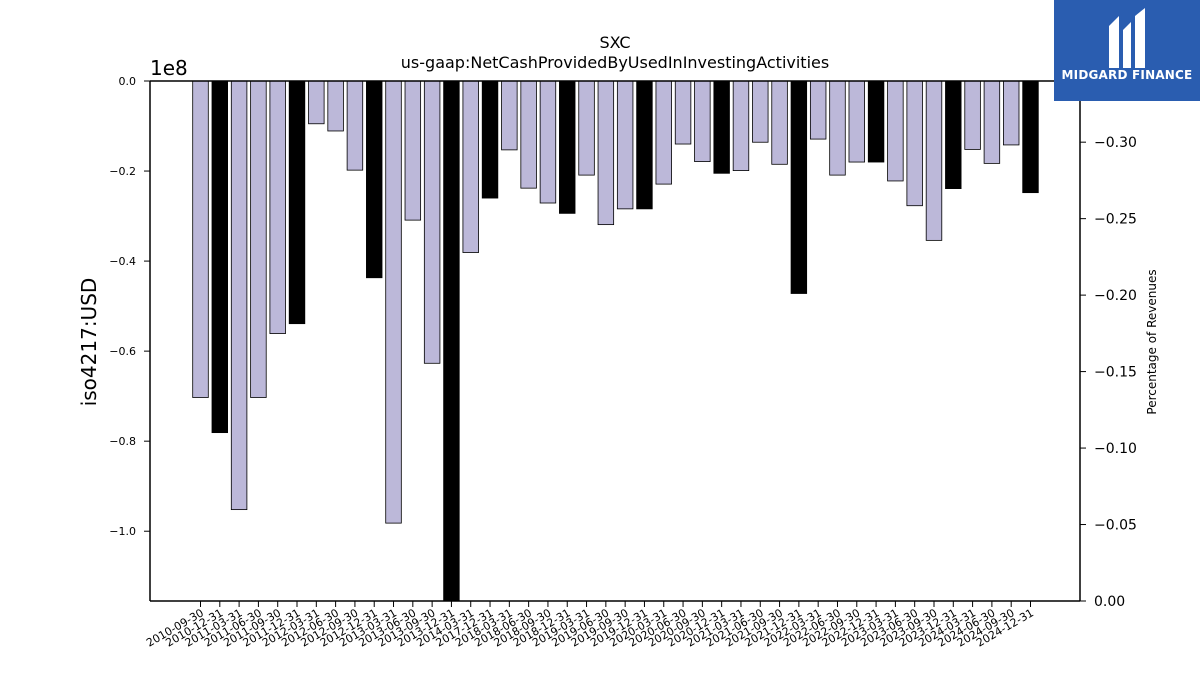 The width and height of the screenshot is (1200, 675). What do you see at coordinates (128, 81) in the screenshot?
I see `y-tick-label: 0.0` at bounding box center [128, 81].